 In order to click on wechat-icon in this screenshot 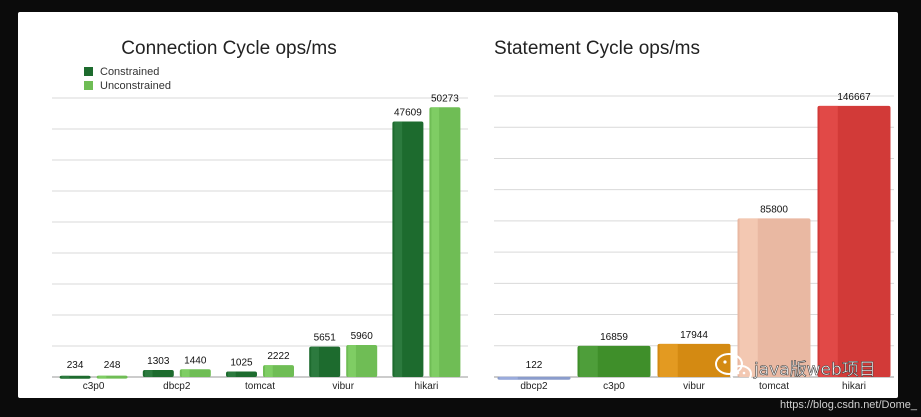, I will do `click(733, 368)`.